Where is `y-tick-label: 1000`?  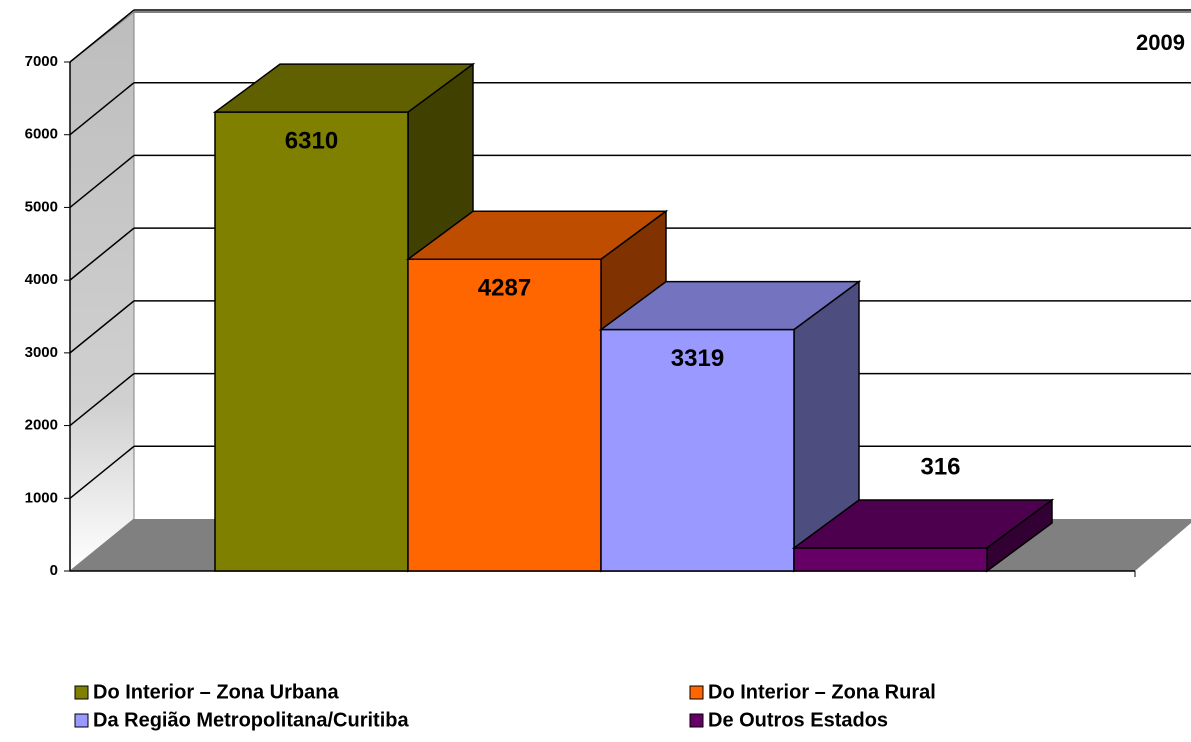 y-tick-label: 1000 is located at coordinates (41, 497).